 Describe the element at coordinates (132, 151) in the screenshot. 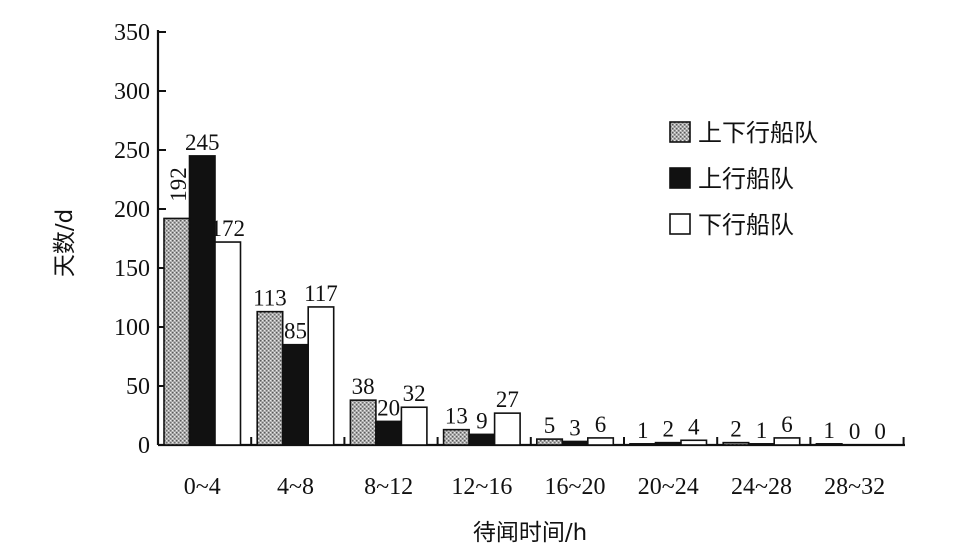

I see `y-tick-label: 250` at that location.